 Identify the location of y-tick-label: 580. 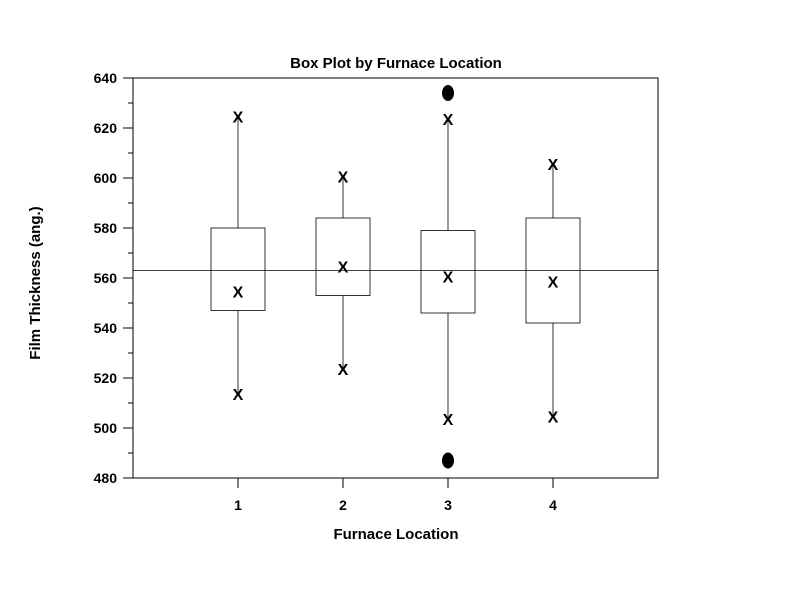
(106, 228).